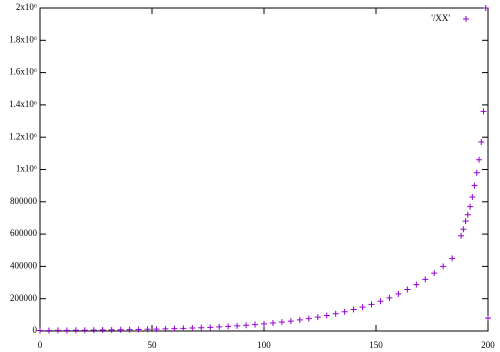  Describe the element at coordinates (23, 104) in the screenshot. I see `y-tick-label: 1.4x10⁶` at that location.